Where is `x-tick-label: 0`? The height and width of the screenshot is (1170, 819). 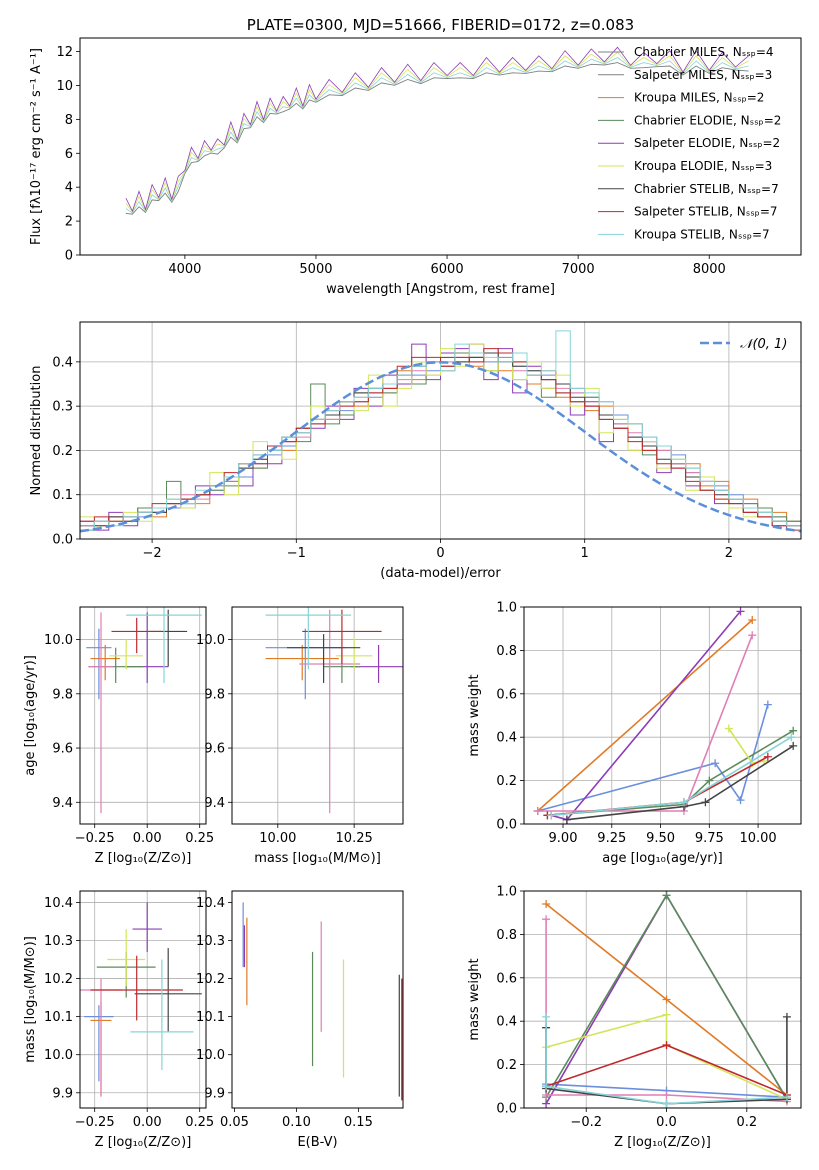
x-tick-label: 0 is located at coordinates (440, 553).